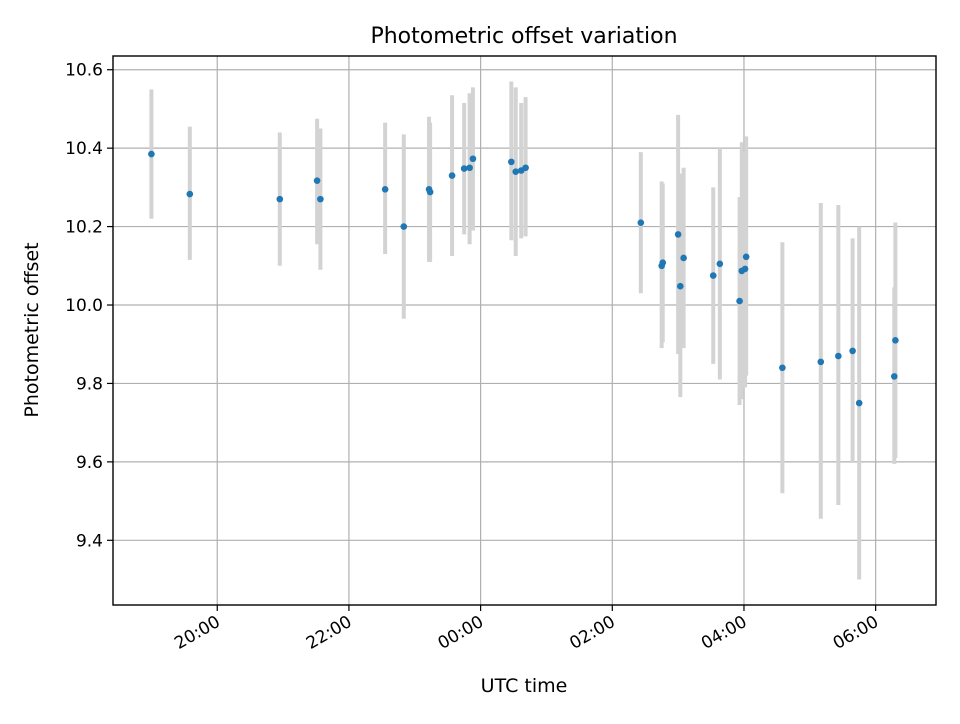 This screenshot has width=960, height=724. Describe the element at coordinates (724, 633) in the screenshot. I see `x-tick-label: 04:00` at that location.